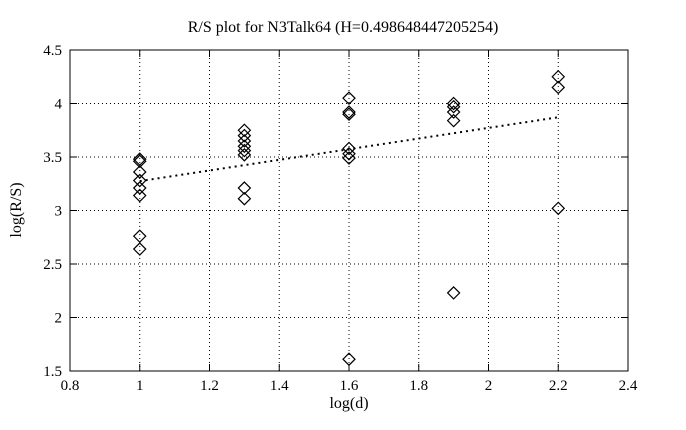 Image resolution: width=686 pixels, height=430 pixels. Describe the element at coordinates (489, 386) in the screenshot. I see `x-tick-label: 2` at that location.